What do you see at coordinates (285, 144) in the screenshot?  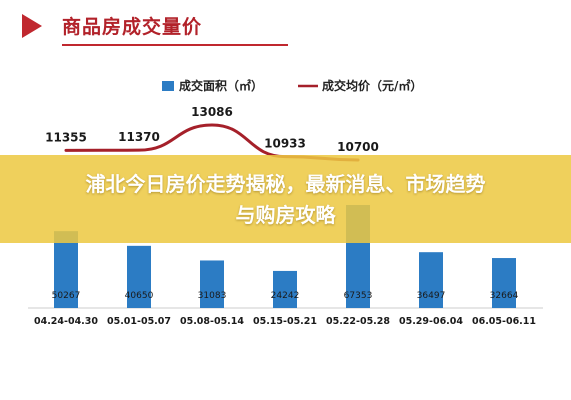 I see `line-value-label: 10933` at bounding box center [285, 144].